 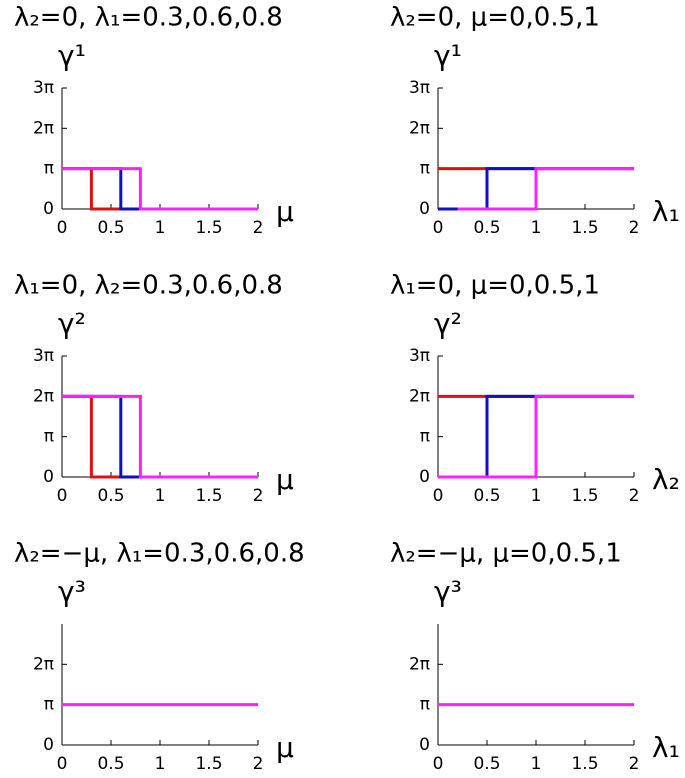 I want to click on panel-title: λ₁=0, λ₂=0.3,0.6,0.8, so click(x=148, y=286).